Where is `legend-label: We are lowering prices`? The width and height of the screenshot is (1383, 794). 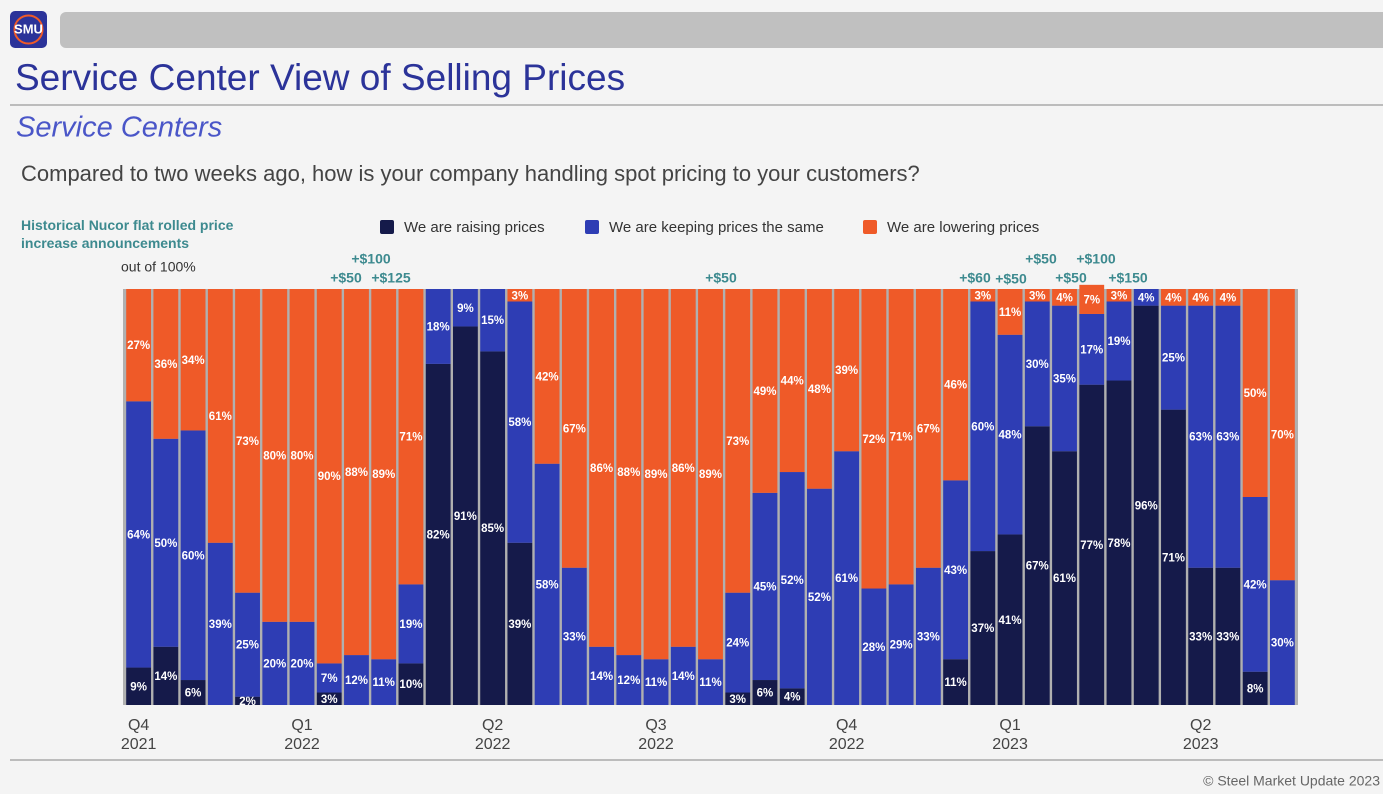 legend-label: We are lowering prices is located at coordinates (963, 227).